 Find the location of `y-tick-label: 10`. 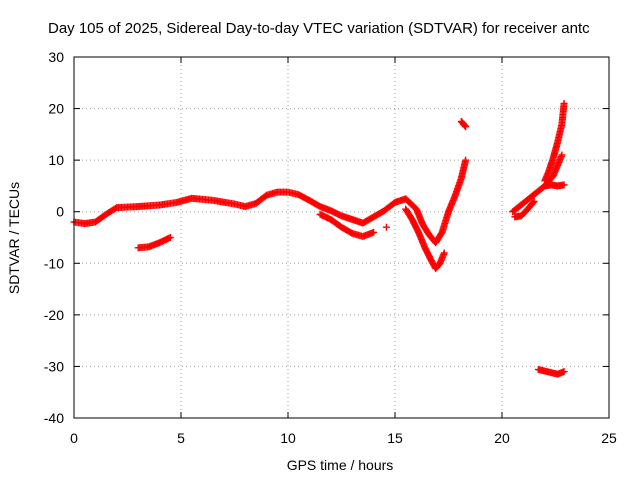

y-tick-label: 10 is located at coordinates (56, 160).